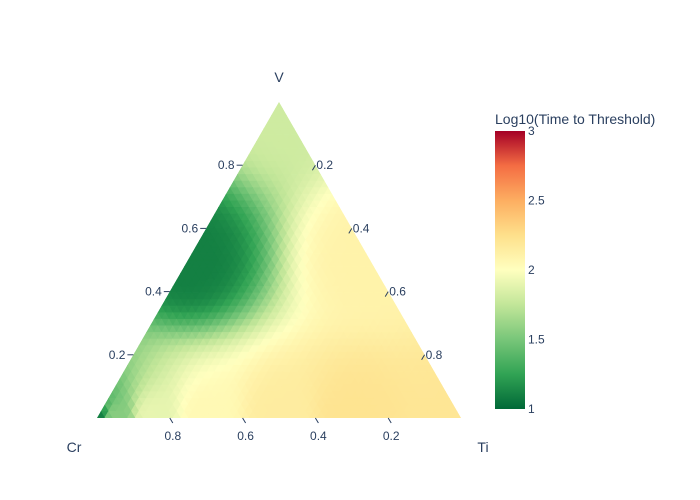  I want to click on v-axis-tick-label: 0.4, so click(153, 292).